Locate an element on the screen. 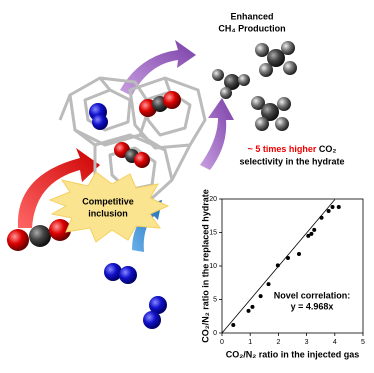 This screenshot has width=374, height=373. x-tick-label: 3 is located at coordinates (307, 342).